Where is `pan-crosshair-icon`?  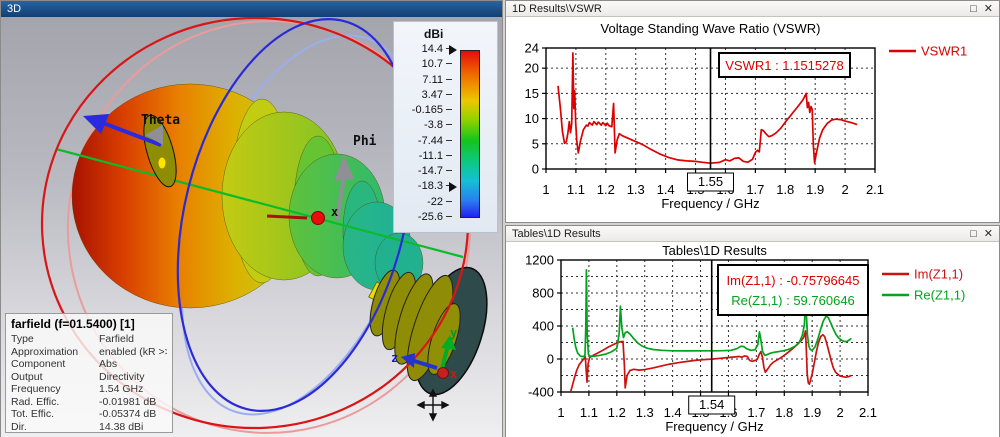
pan-crosshair-icon is located at coordinates (433, 405).